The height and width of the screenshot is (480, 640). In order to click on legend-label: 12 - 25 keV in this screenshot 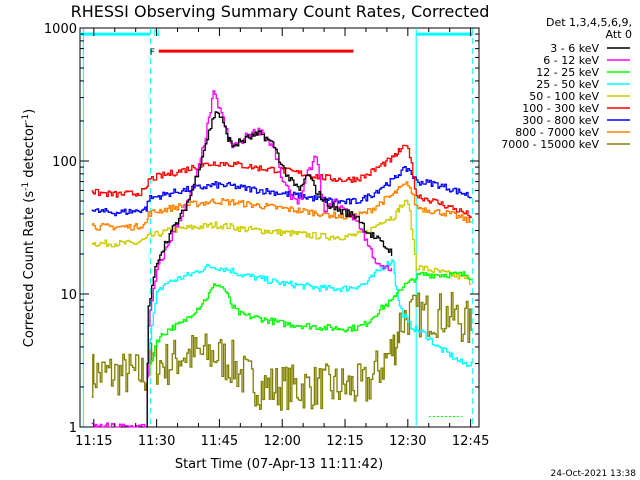, I will do `click(567, 72)`.